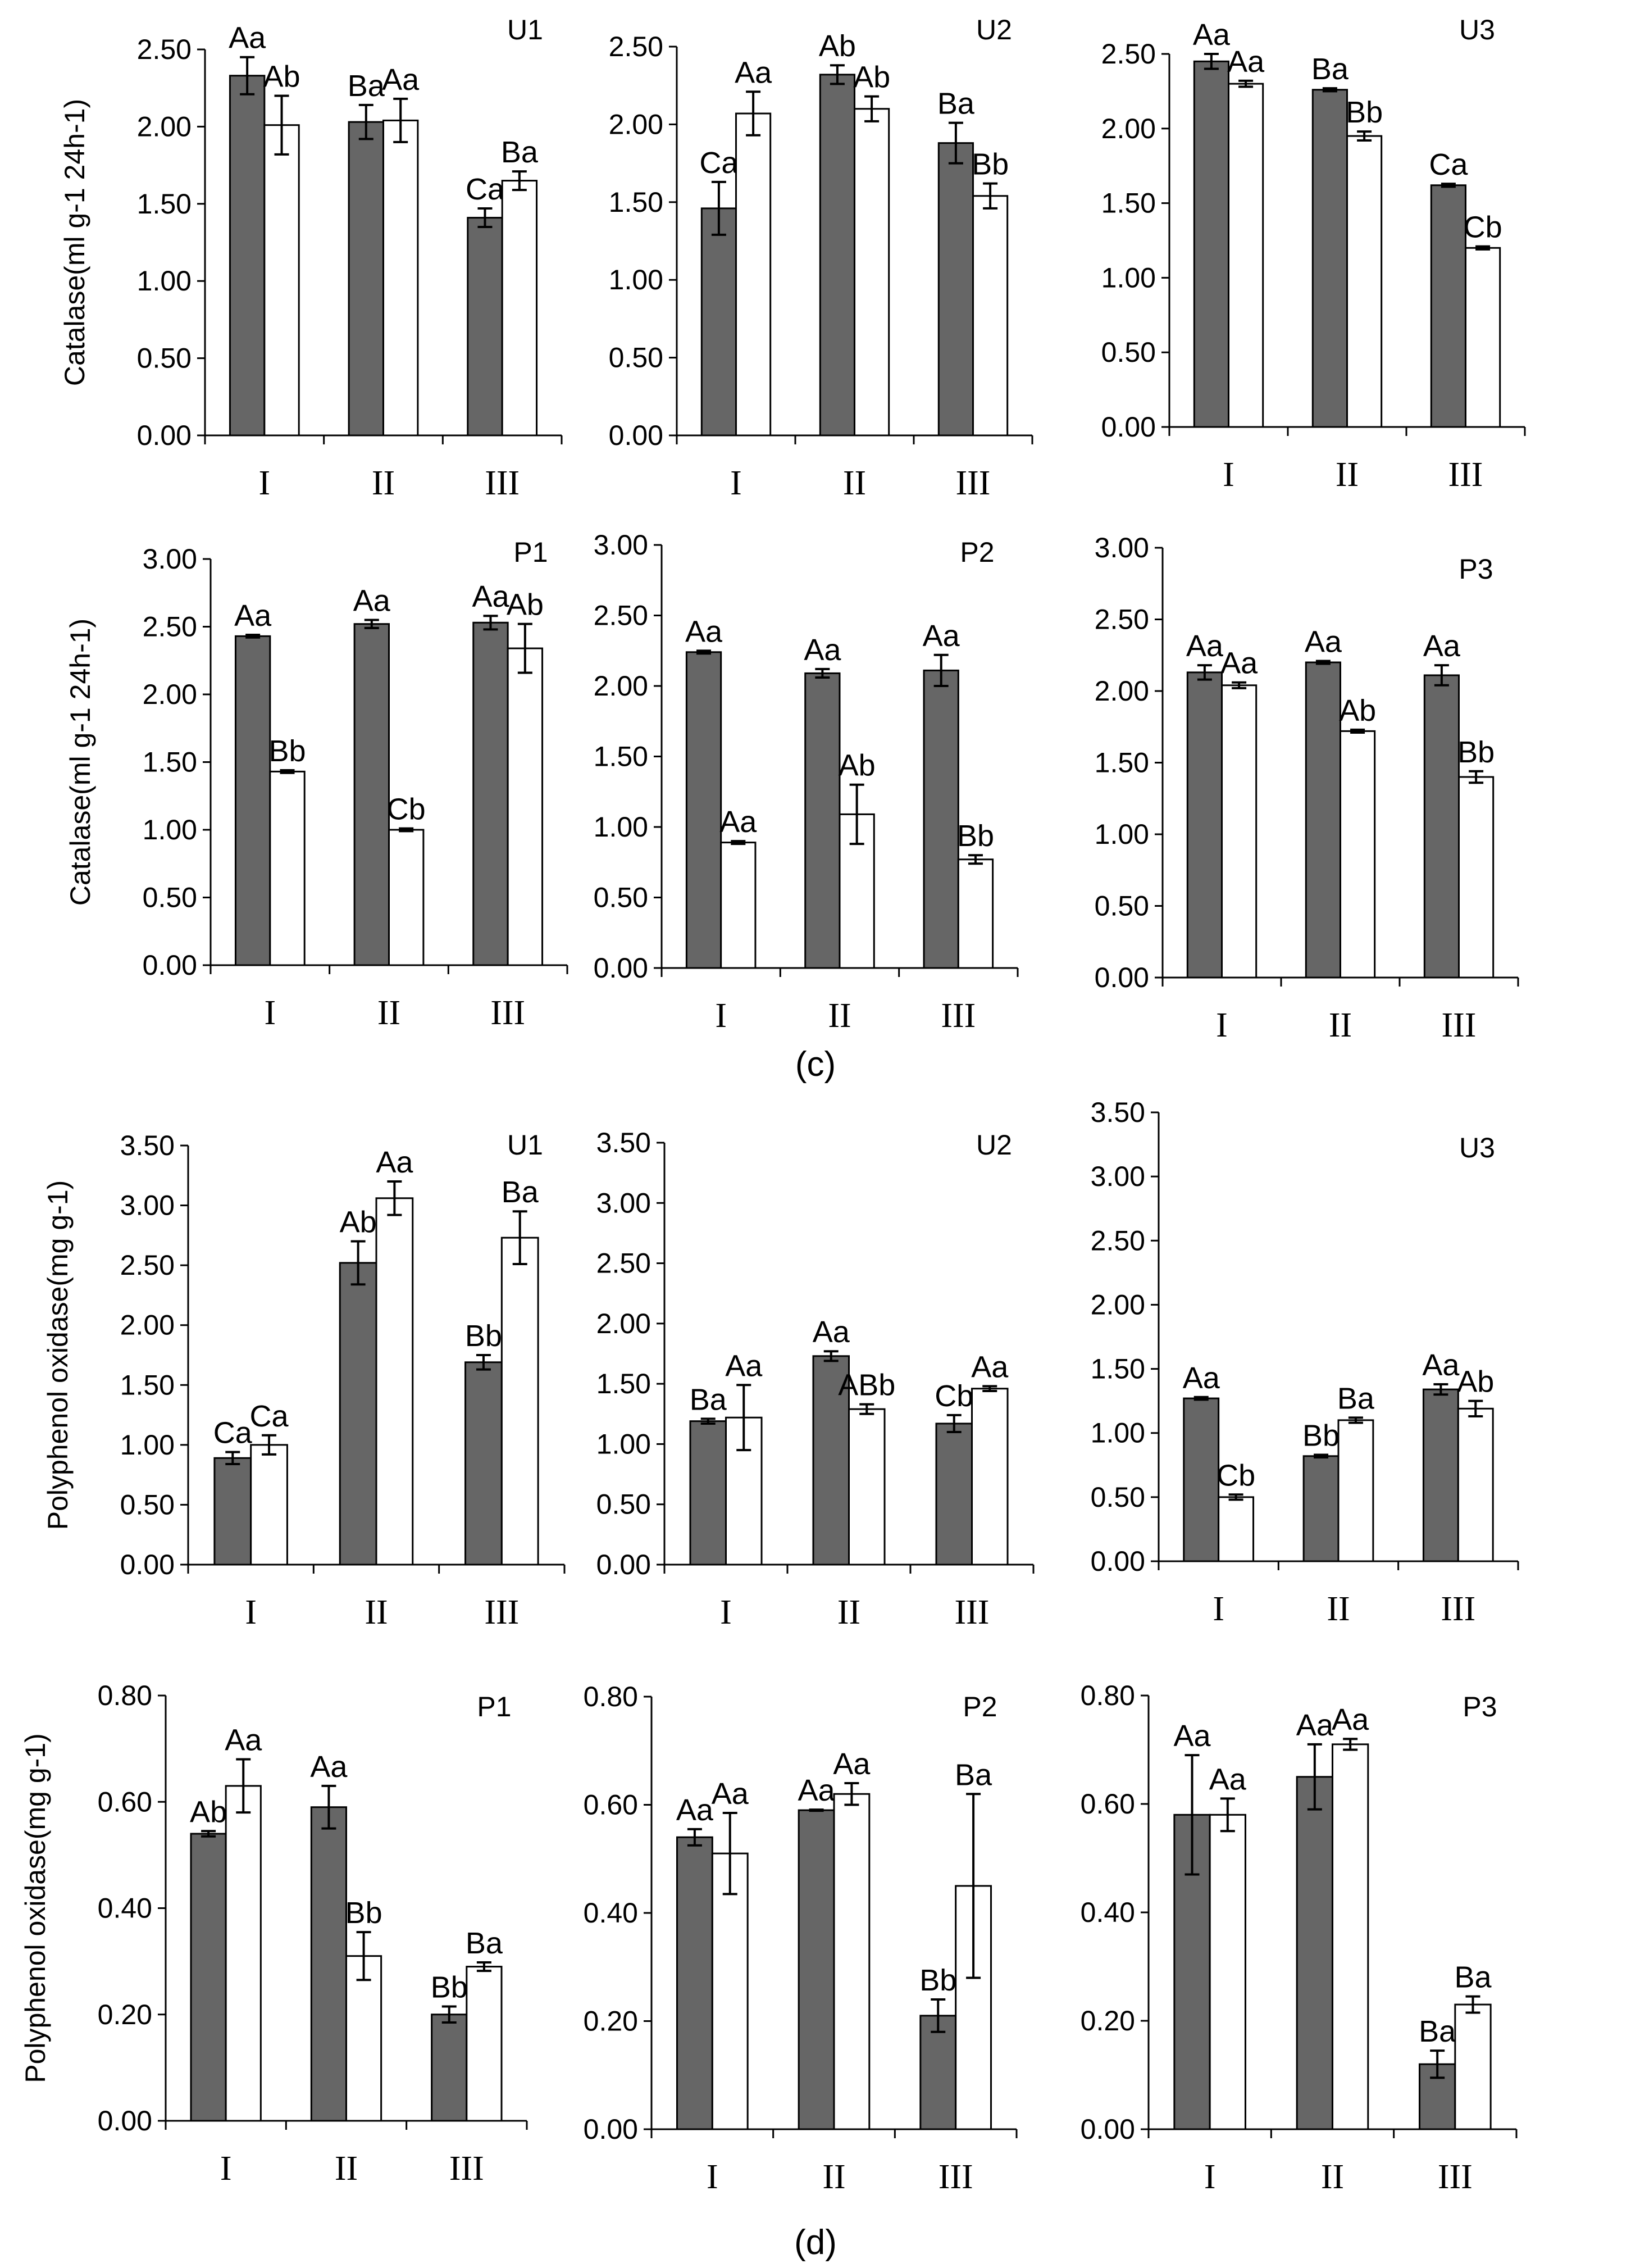 The width and height of the screenshot is (1631, 2268). What do you see at coordinates (281, 76) in the screenshot?
I see `data-label: Ab` at bounding box center [281, 76].